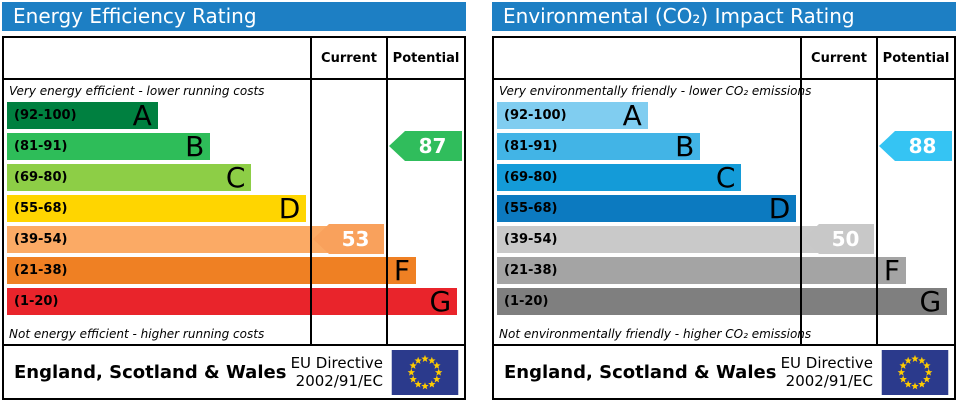 The height and width of the screenshot is (404, 957). Describe the element at coordinates (701, 270) in the screenshot. I see `environmental-band-f: (21-38) F` at that location.